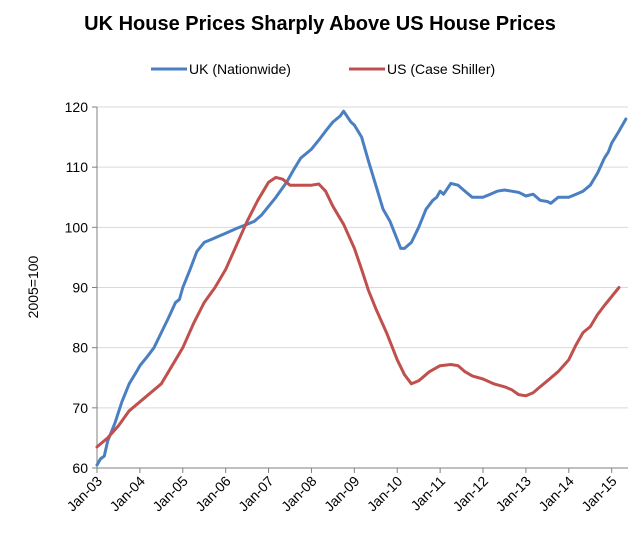  I want to click on x-tick-label: Jan-10, so click(385, 494).